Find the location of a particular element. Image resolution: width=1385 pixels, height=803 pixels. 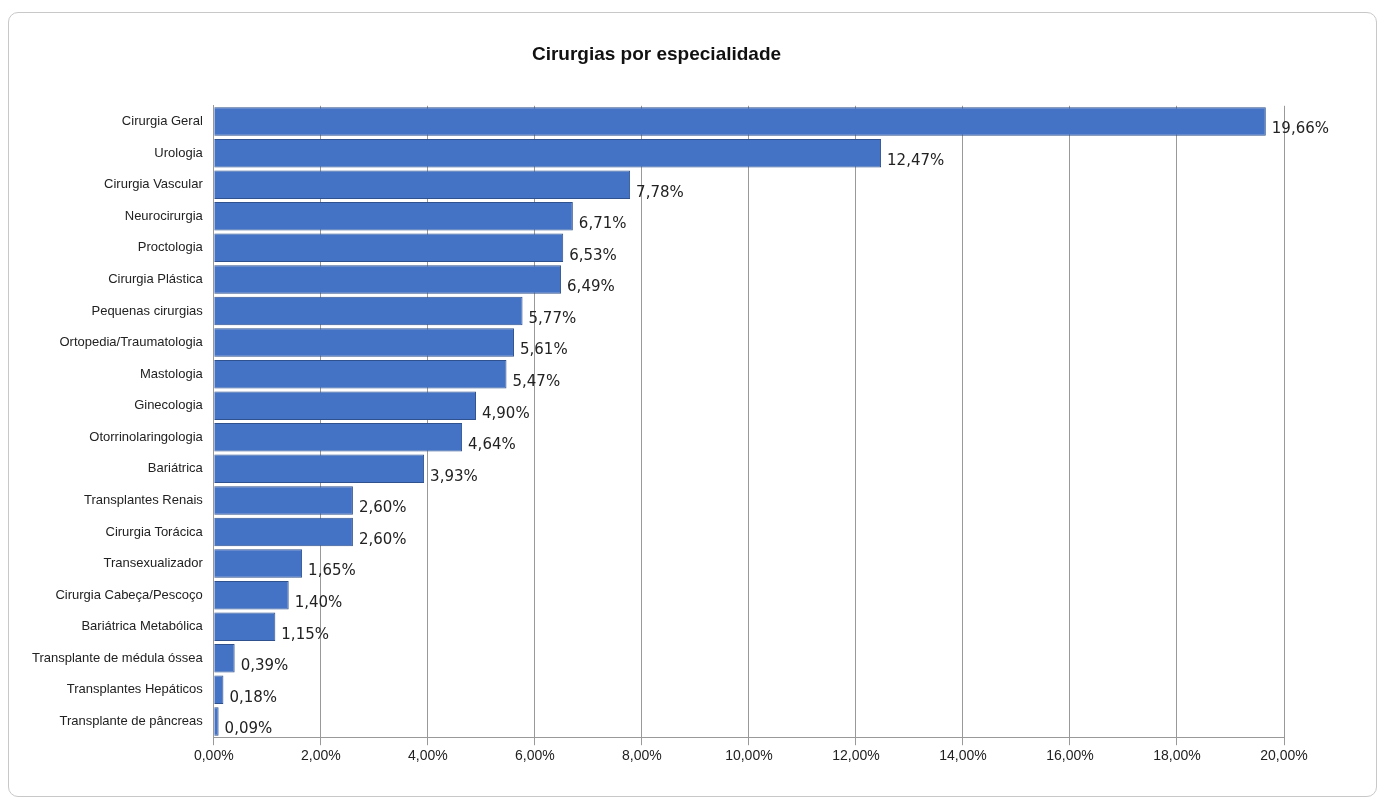

data-label: 19,66% is located at coordinates (1300, 128).